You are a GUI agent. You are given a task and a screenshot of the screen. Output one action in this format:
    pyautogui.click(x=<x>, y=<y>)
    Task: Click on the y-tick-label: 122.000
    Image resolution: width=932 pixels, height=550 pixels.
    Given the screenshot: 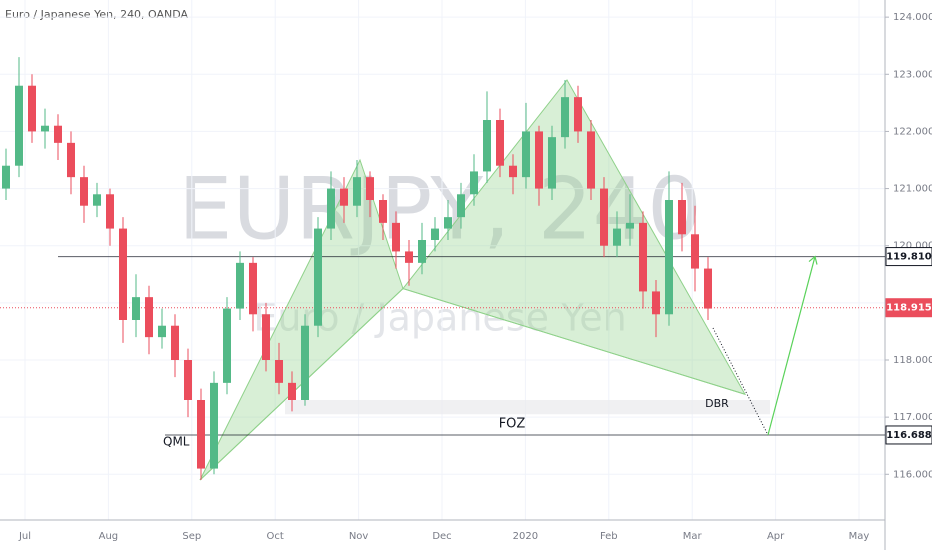 What is the action you would take?
    pyautogui.click(x=912, y=131)
    